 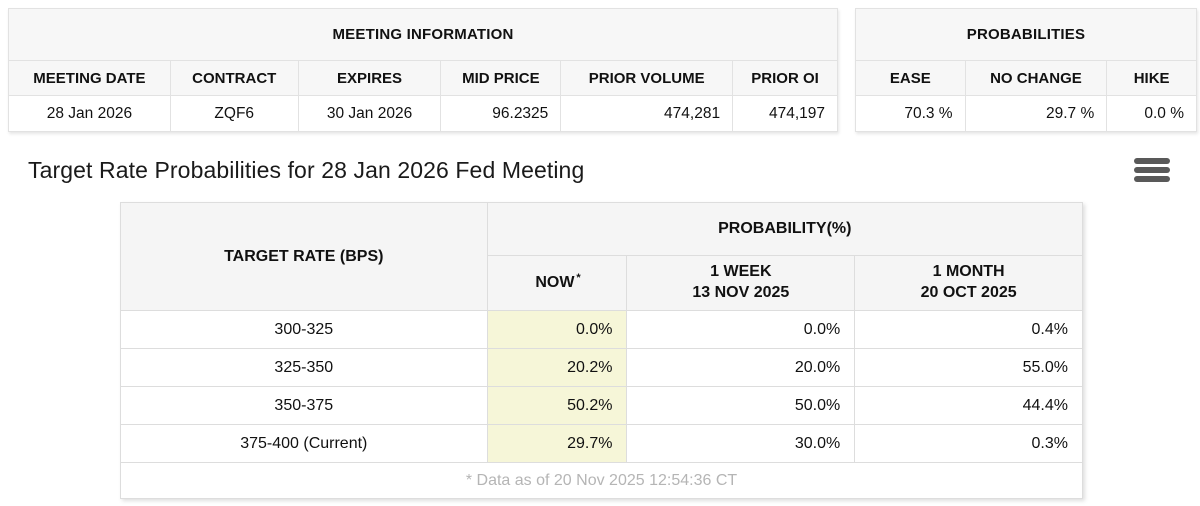 I want to click on month-probability-value: 44.4%, so click(x=968, y=405).